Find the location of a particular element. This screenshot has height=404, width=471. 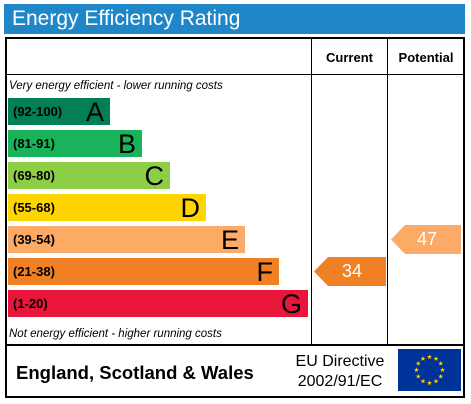

current-rating-value: 34 is located at coordinates (352, 271).